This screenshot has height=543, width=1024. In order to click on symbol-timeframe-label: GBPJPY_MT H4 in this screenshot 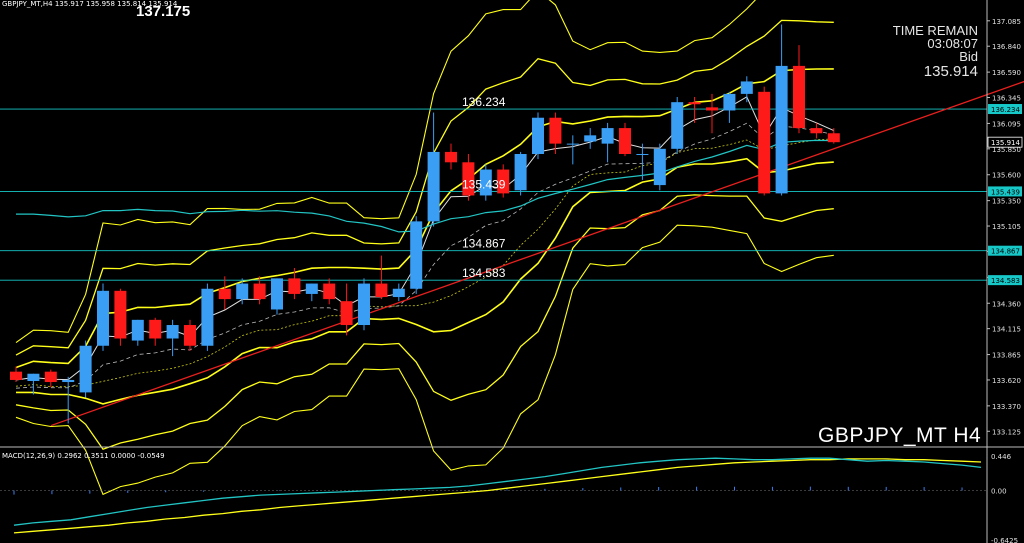, I will do `click(900, 435)`.